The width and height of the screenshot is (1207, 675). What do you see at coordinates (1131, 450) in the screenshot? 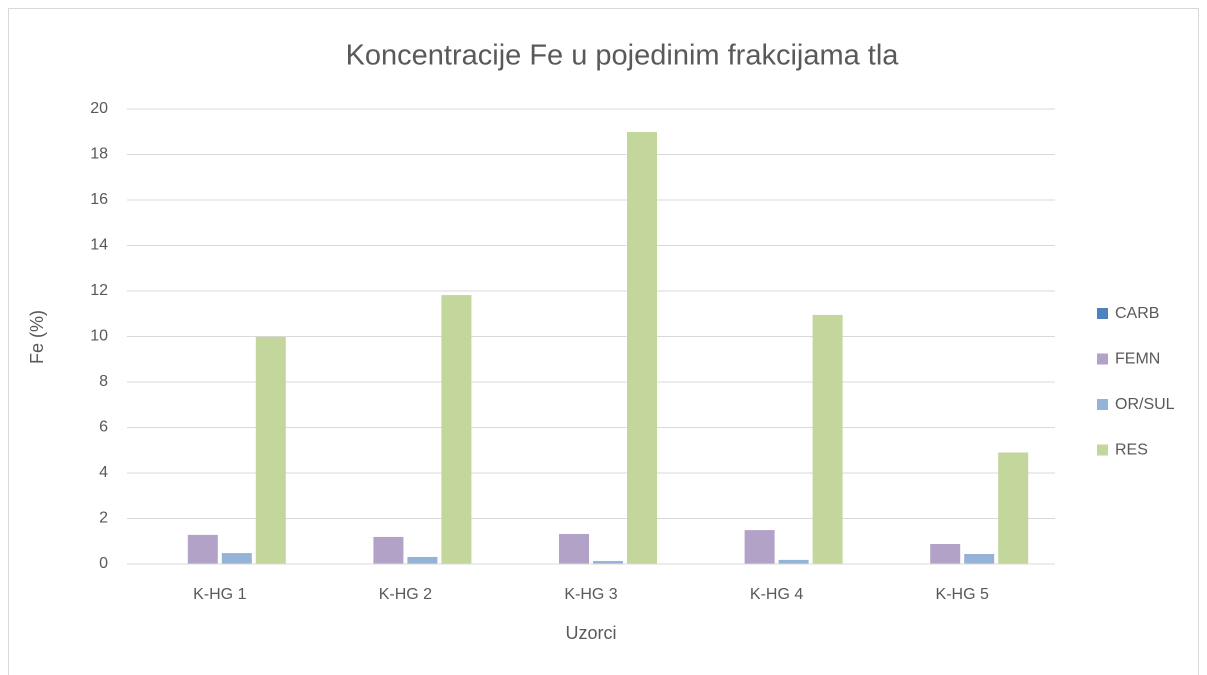
I see `legend-label: RES` at bounding box center [1131, 450].